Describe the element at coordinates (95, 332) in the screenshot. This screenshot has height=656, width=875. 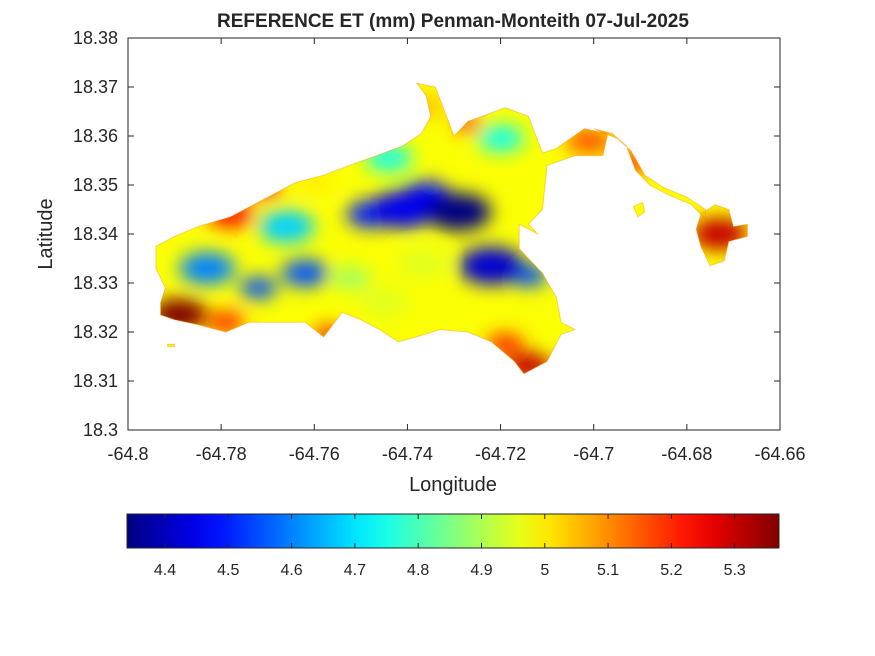
I see `y-tick-label: 18.32` at that location.